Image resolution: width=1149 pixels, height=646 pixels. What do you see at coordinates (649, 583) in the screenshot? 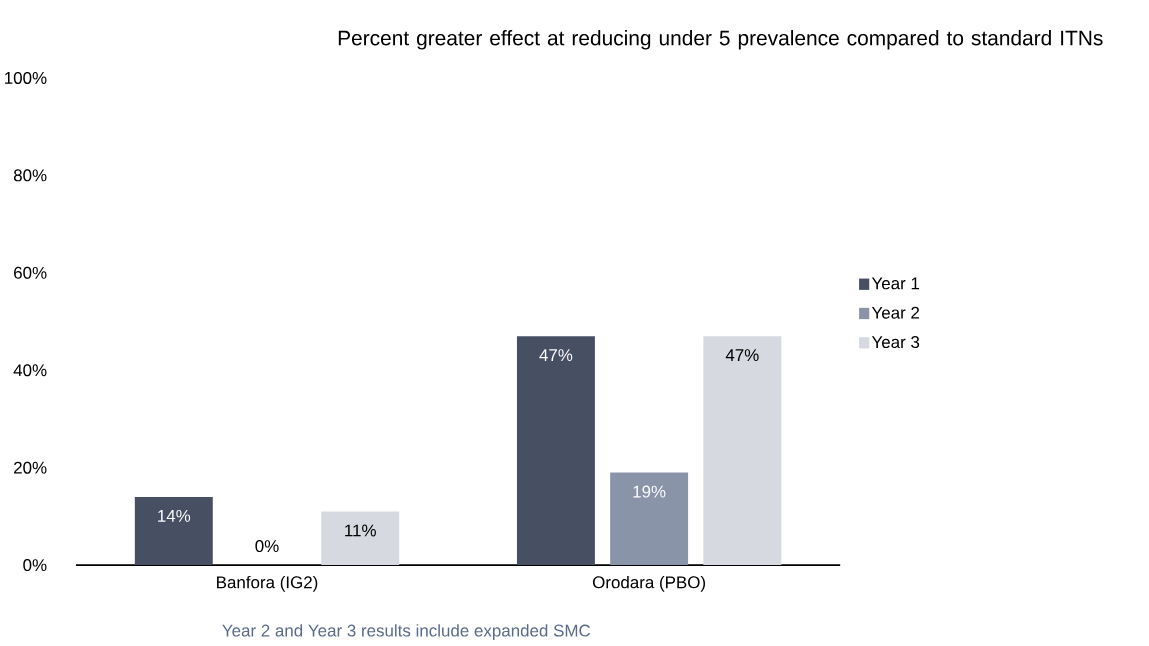
I see `x-tick-label: Orodara (PBO)` at bounding box center [649, 583].